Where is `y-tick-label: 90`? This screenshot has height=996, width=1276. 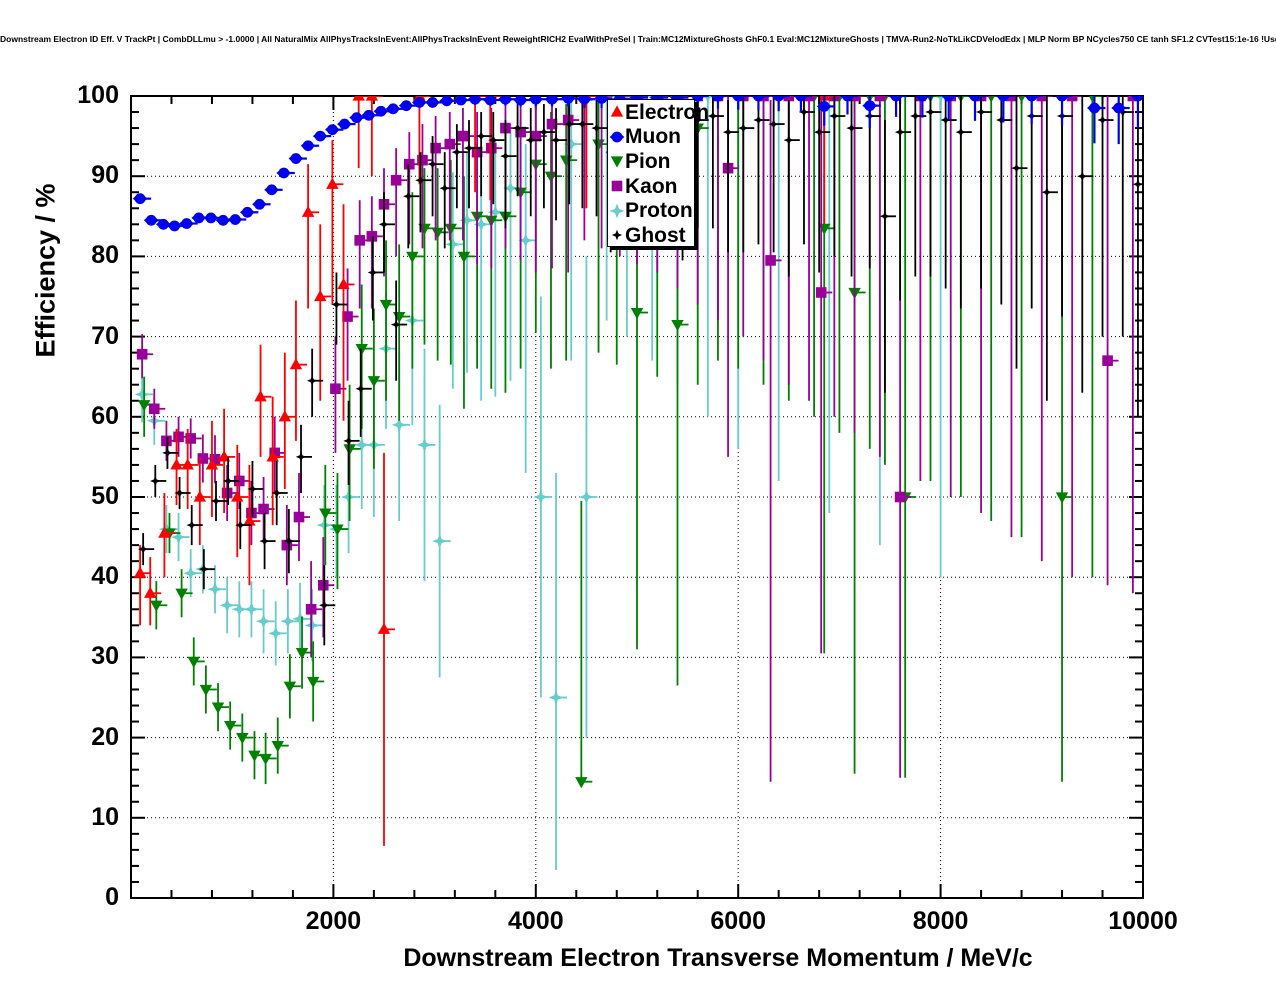
y-tick-label: 90 is located at coordinates (105, 175).